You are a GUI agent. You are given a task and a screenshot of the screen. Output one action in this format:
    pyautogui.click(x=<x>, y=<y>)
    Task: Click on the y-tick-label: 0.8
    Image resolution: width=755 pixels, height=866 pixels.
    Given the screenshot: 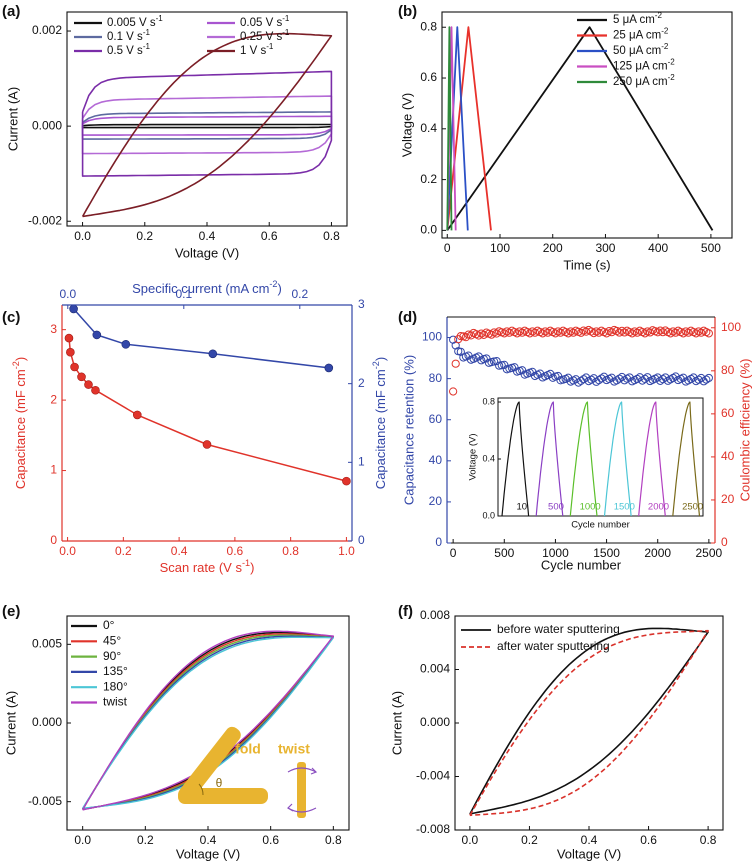 What is the action you would take?
    pyautogui.click(x=428, y=26)
    